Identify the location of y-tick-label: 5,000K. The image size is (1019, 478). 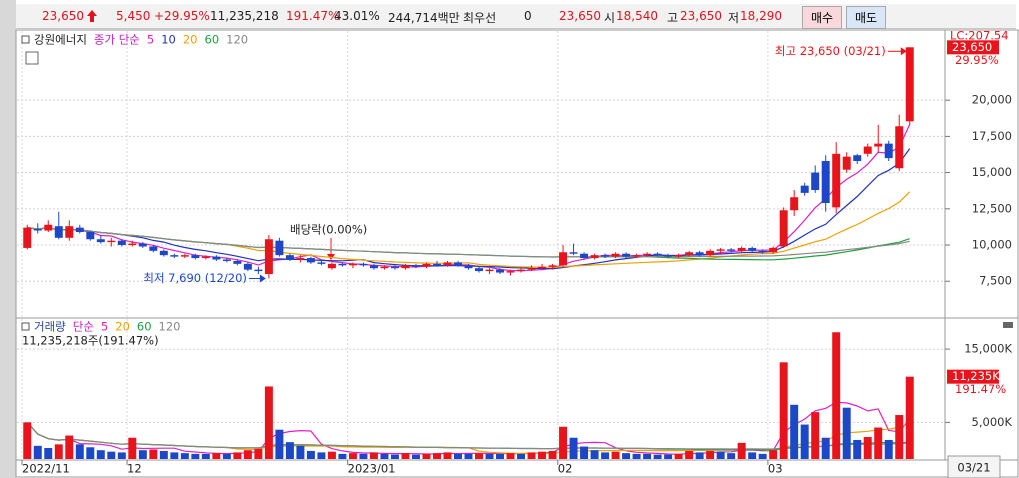
(992, 422).